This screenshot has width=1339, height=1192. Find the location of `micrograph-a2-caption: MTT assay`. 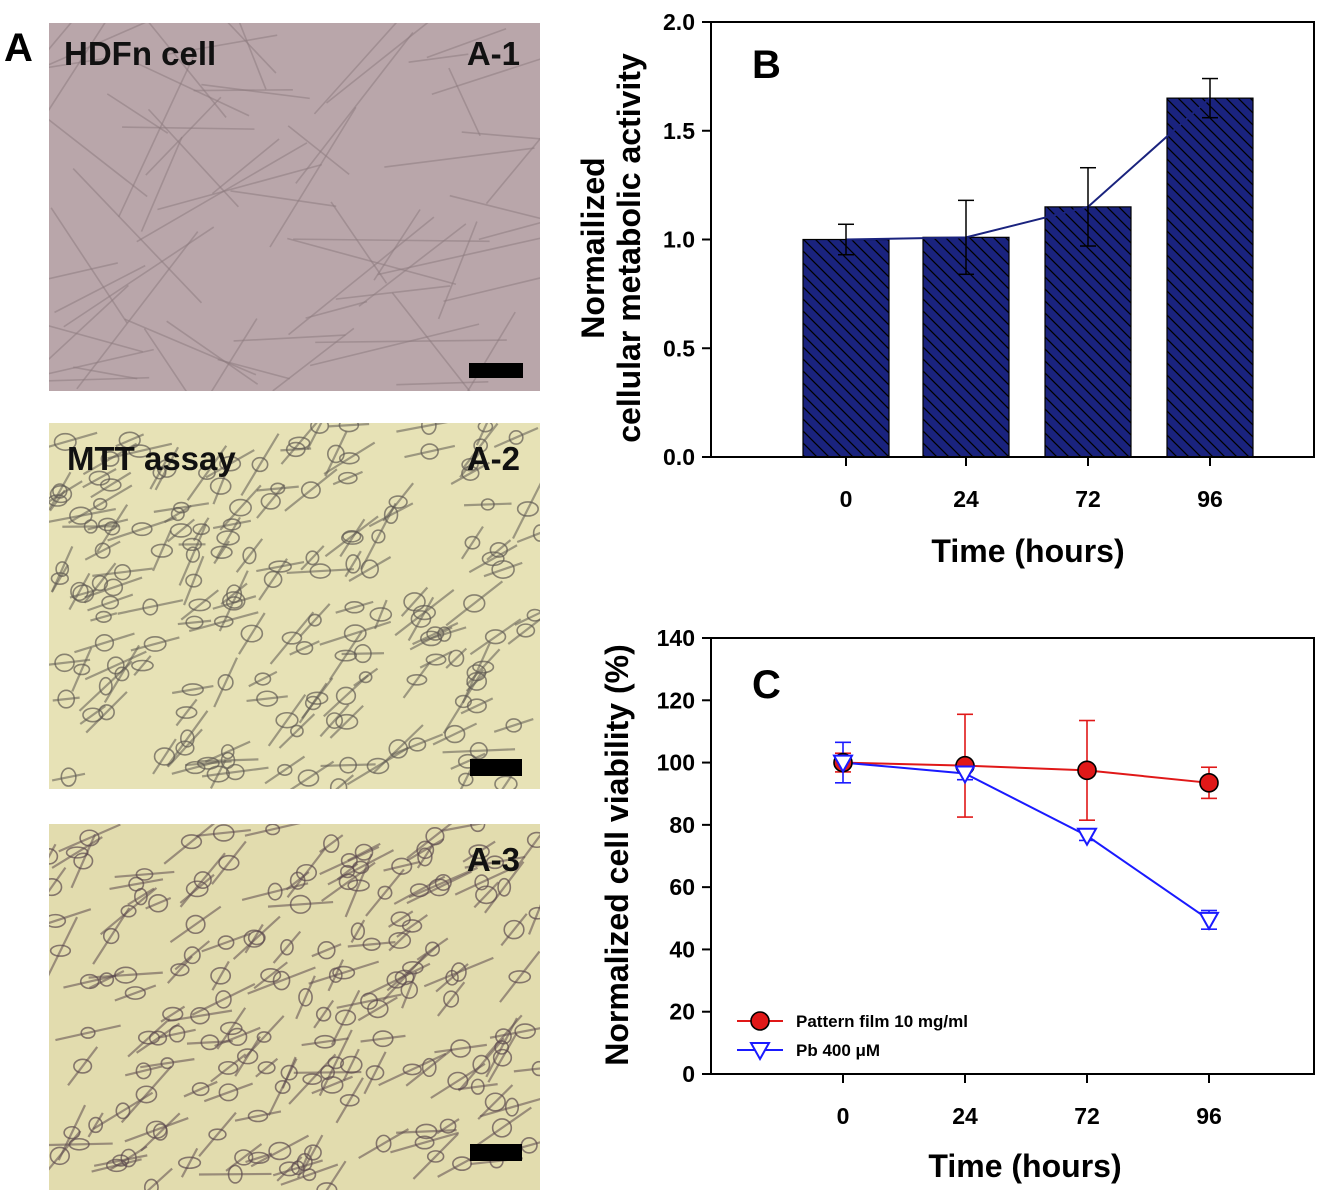

micrograph-a2-caption: MTT assay is located at coordinates (151, 458).